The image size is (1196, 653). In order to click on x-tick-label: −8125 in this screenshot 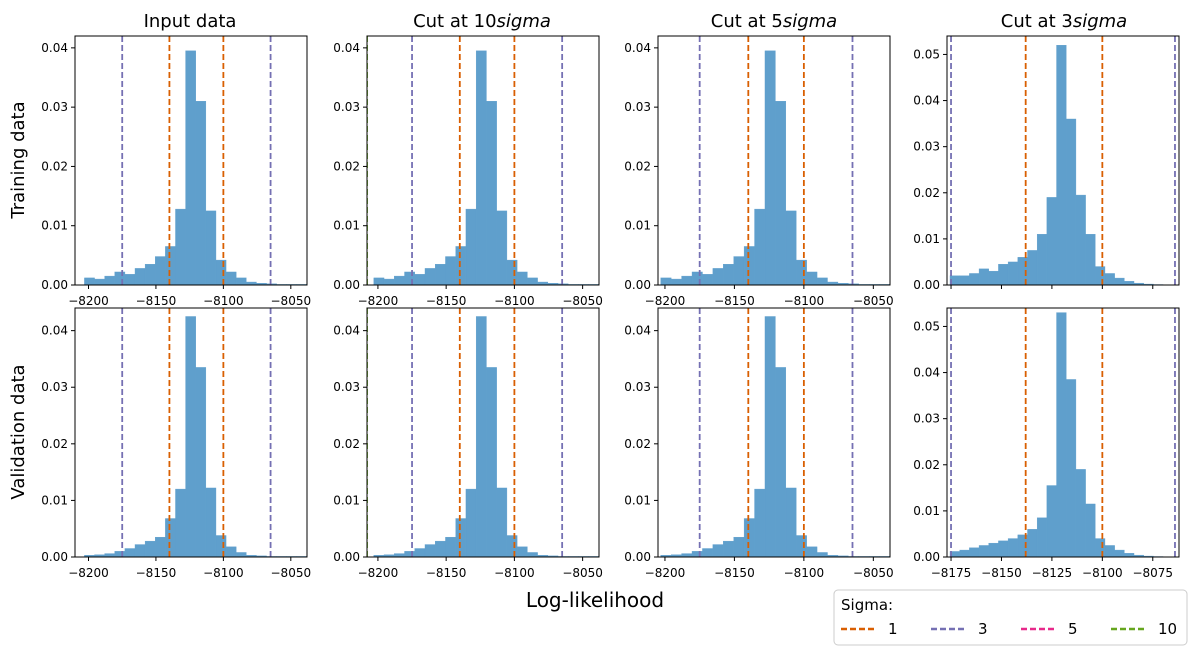, I will do `click(1052, 573)`.